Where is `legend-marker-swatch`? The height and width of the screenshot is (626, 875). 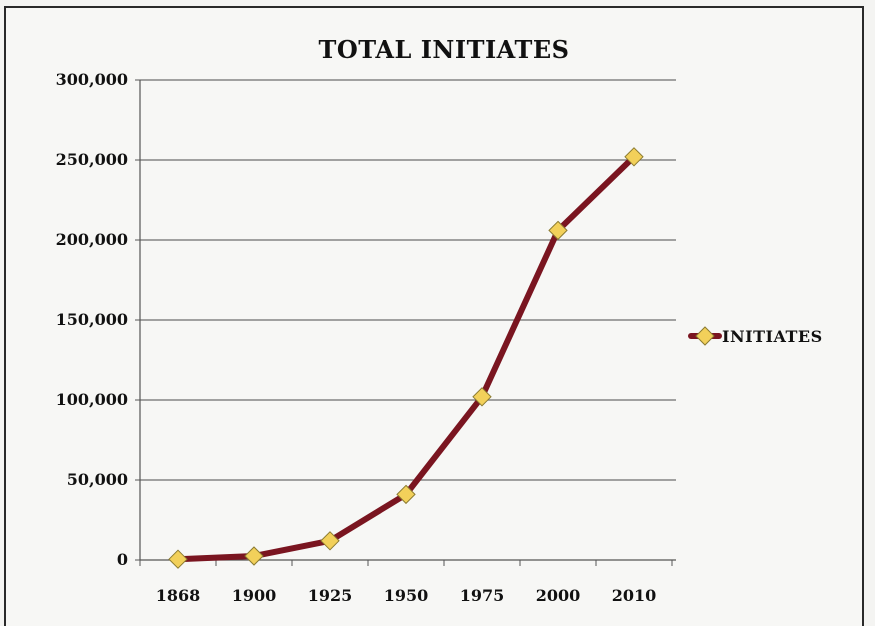
legend-marker-swatch is located at coordinates (705, 336).